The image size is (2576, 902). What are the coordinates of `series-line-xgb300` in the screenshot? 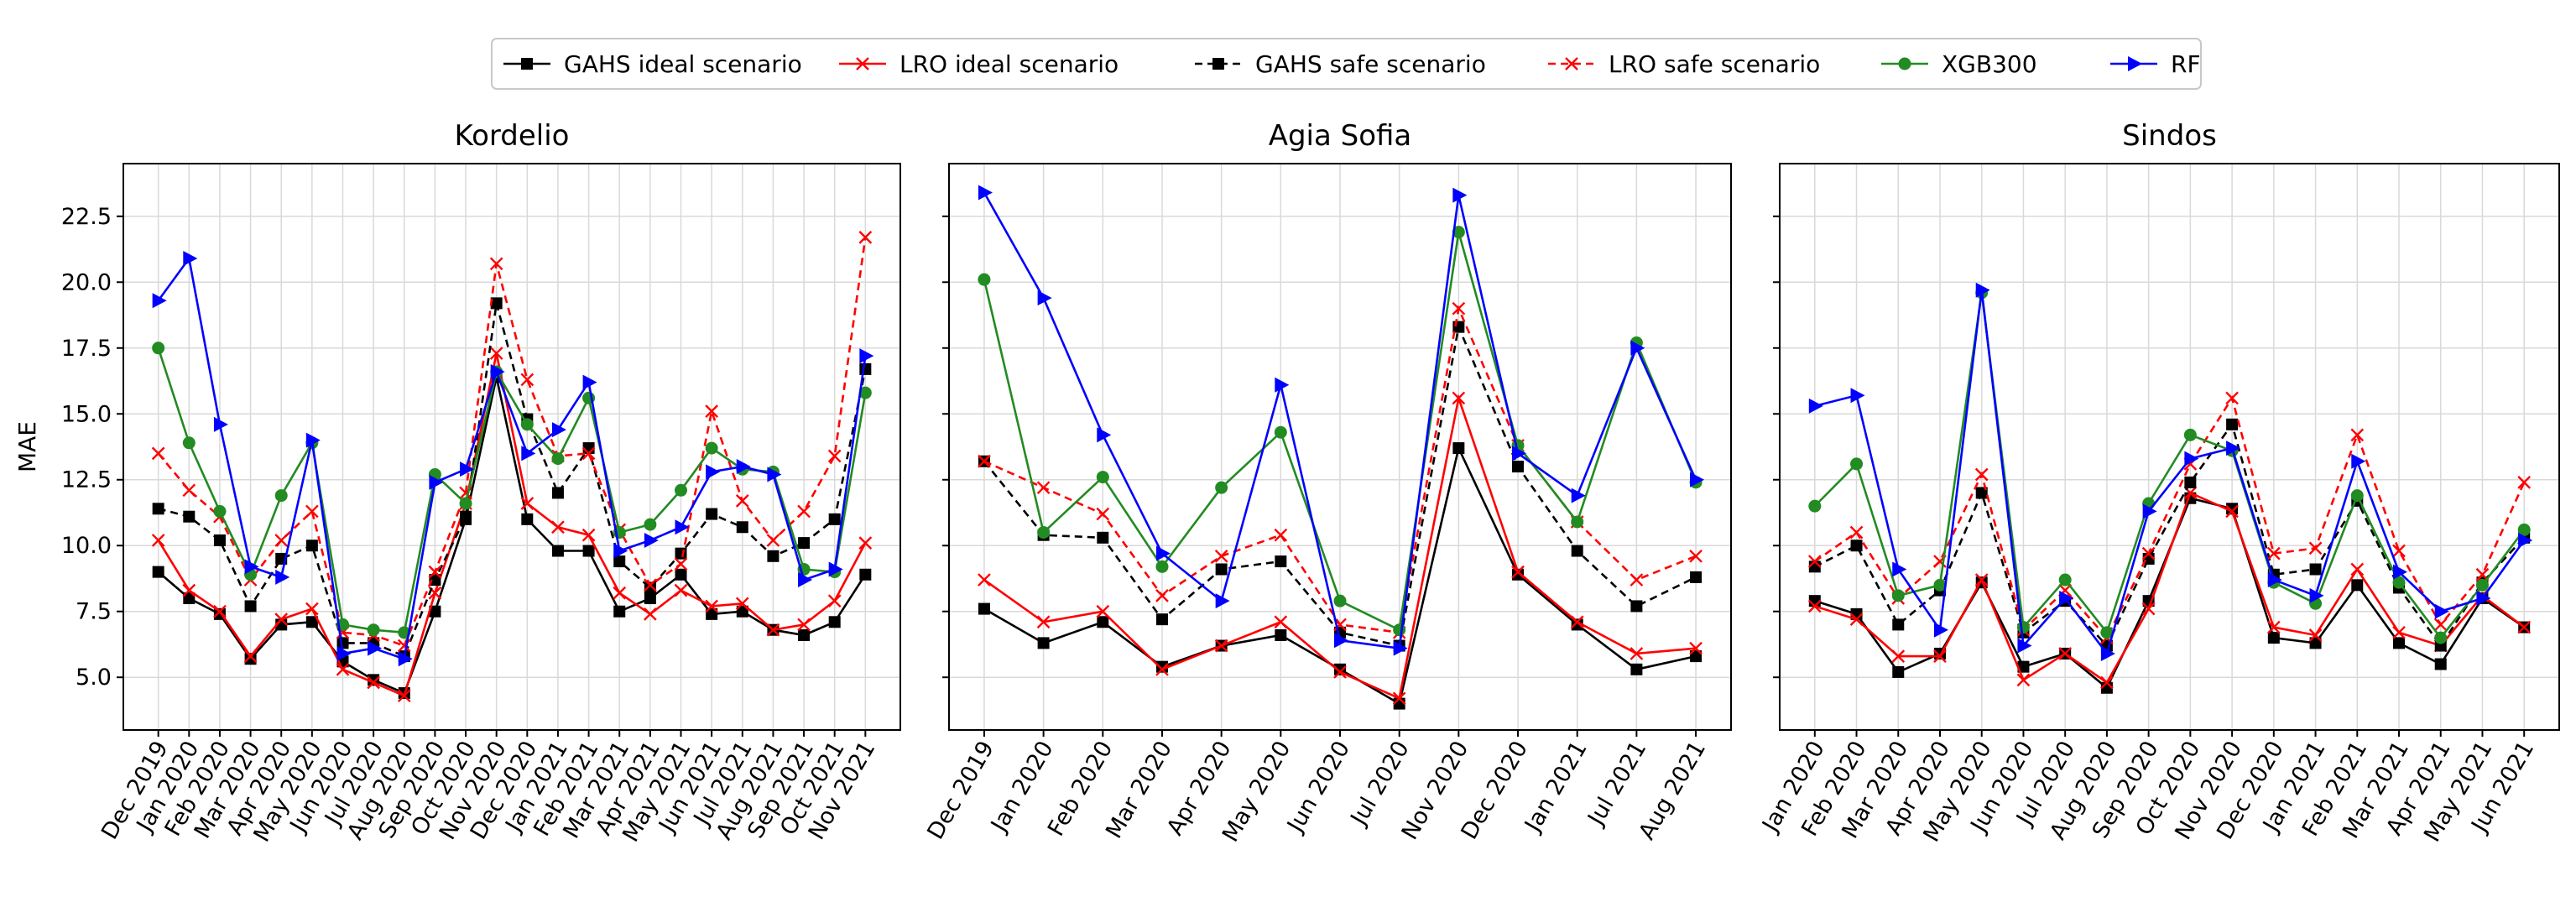 It's located at (2169, 466).